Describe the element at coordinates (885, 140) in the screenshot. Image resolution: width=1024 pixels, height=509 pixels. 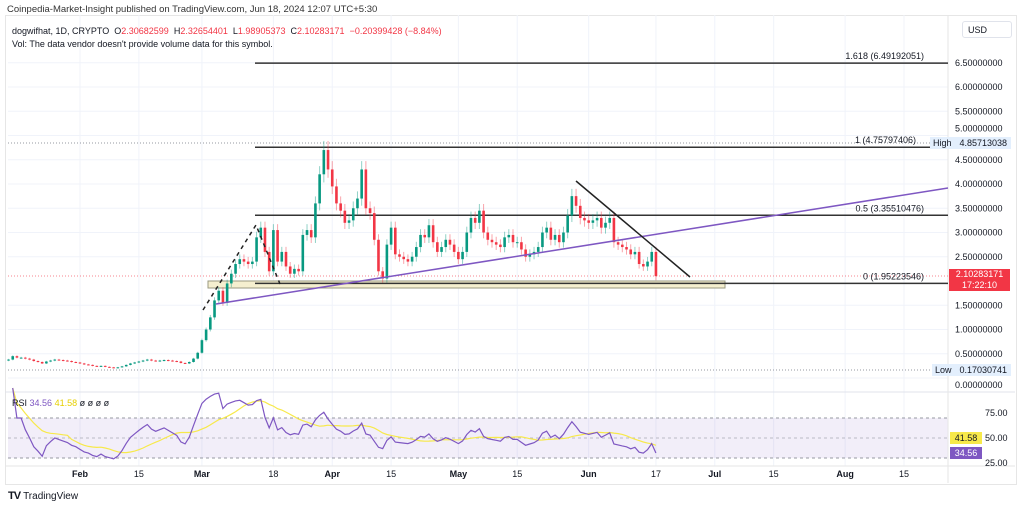
I see `fib-level-label: 1 (4.75797406)` at that location.